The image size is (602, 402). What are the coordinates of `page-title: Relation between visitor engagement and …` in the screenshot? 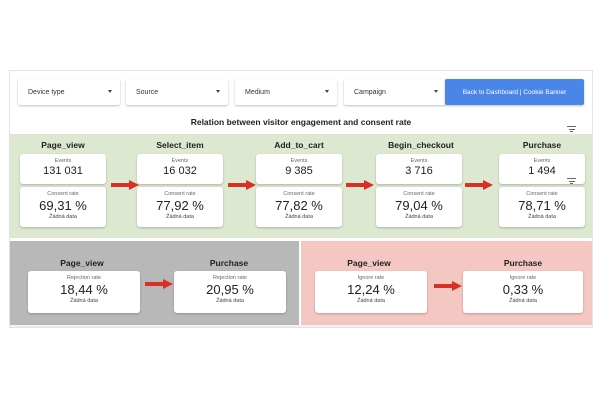 It's located at (301, 122).